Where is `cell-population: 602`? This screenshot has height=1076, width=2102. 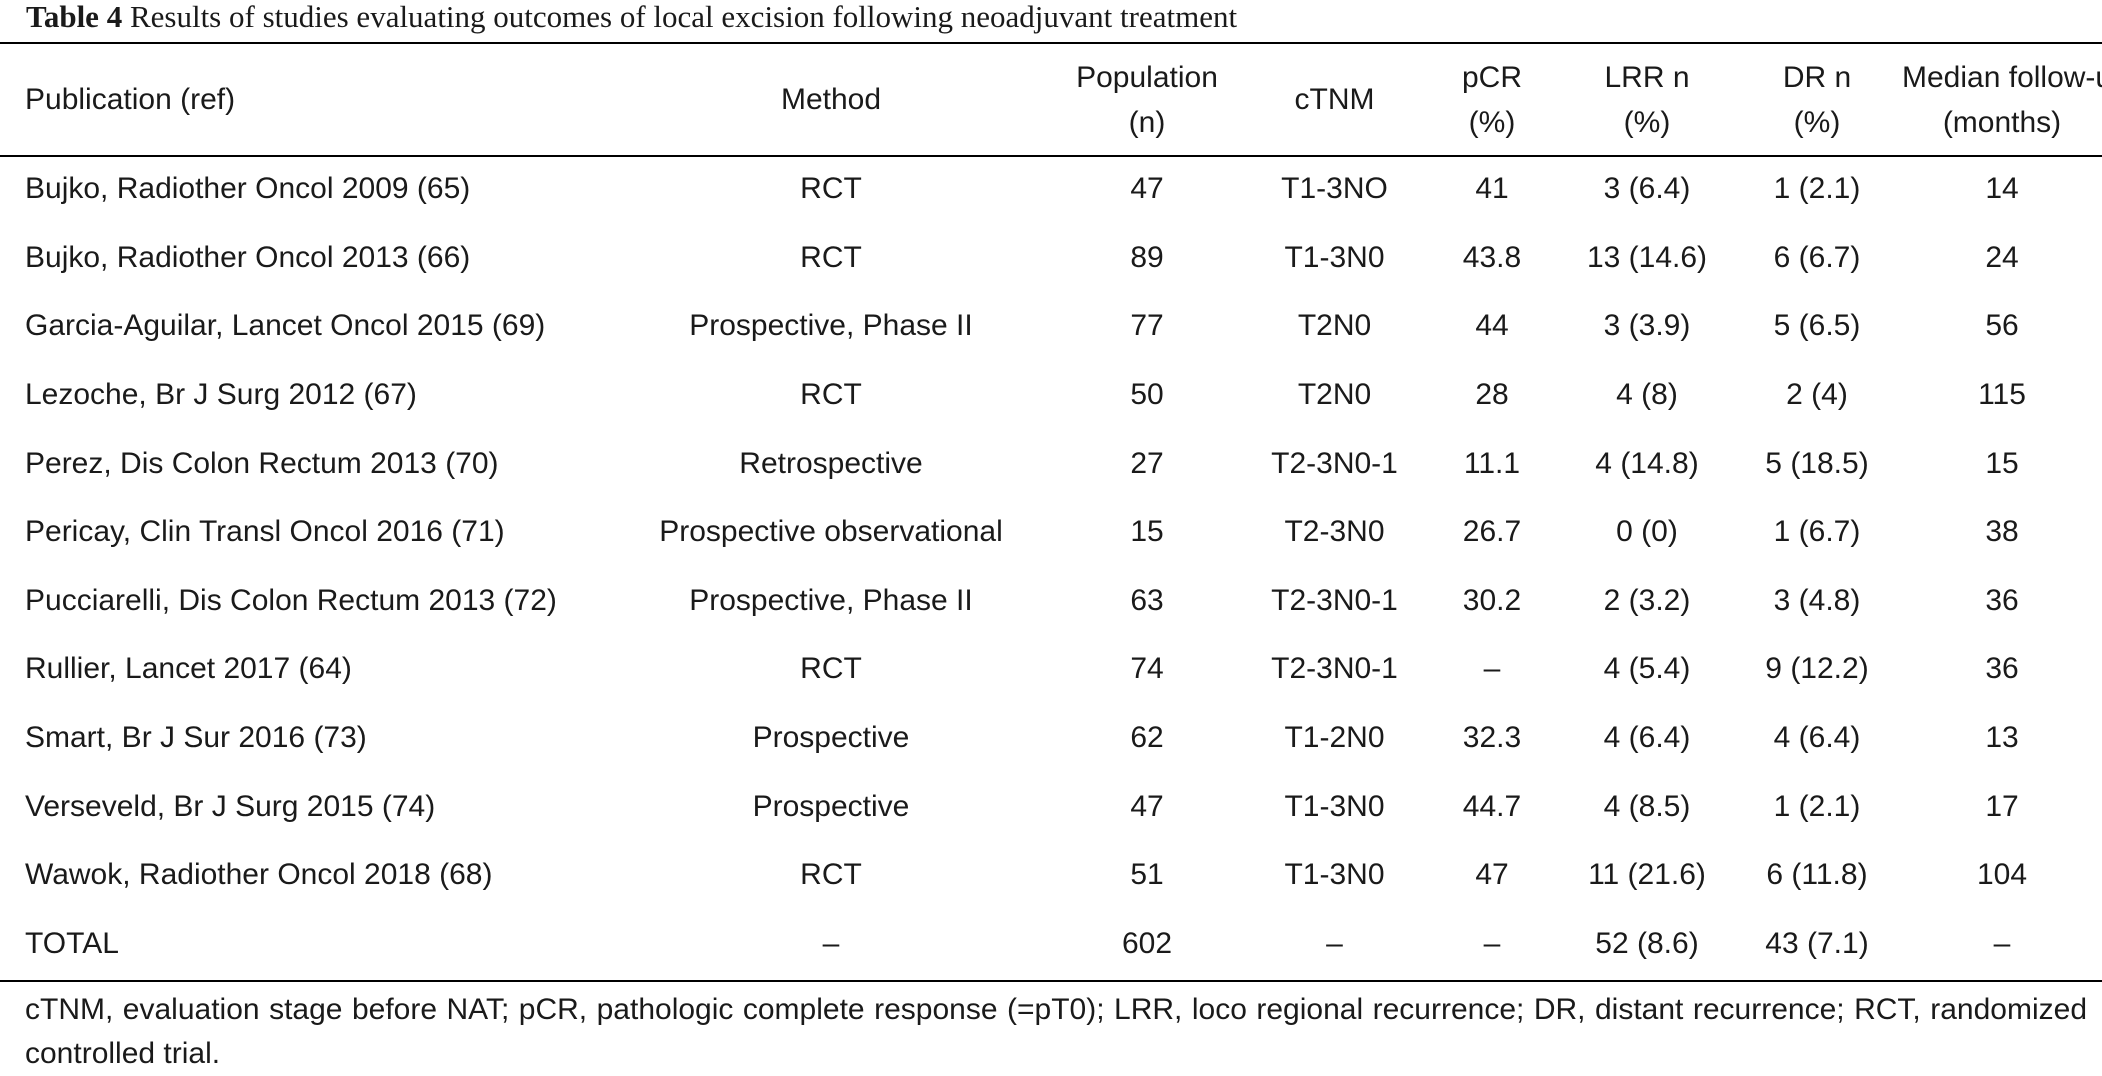 cell-population: 602 is located at coordinates (1147, 943).